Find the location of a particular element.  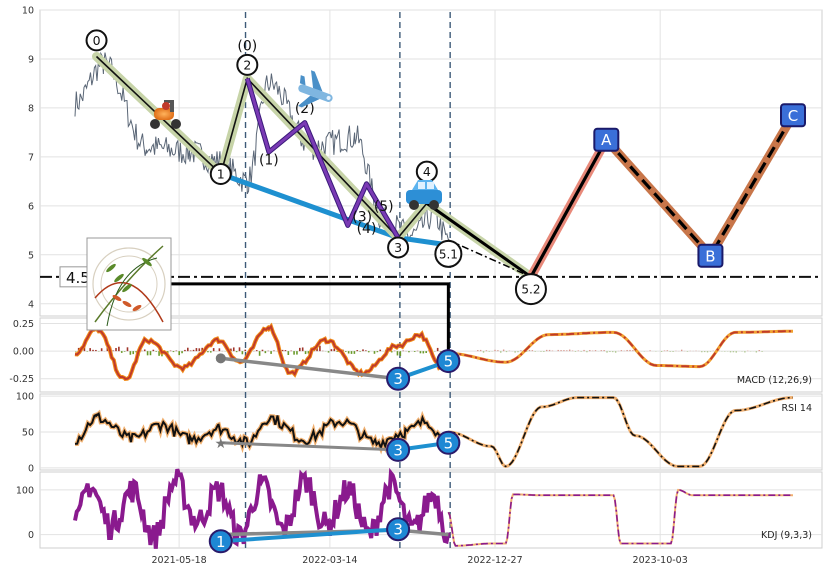

wave-label: (5) is located at coordinates (384, 207).